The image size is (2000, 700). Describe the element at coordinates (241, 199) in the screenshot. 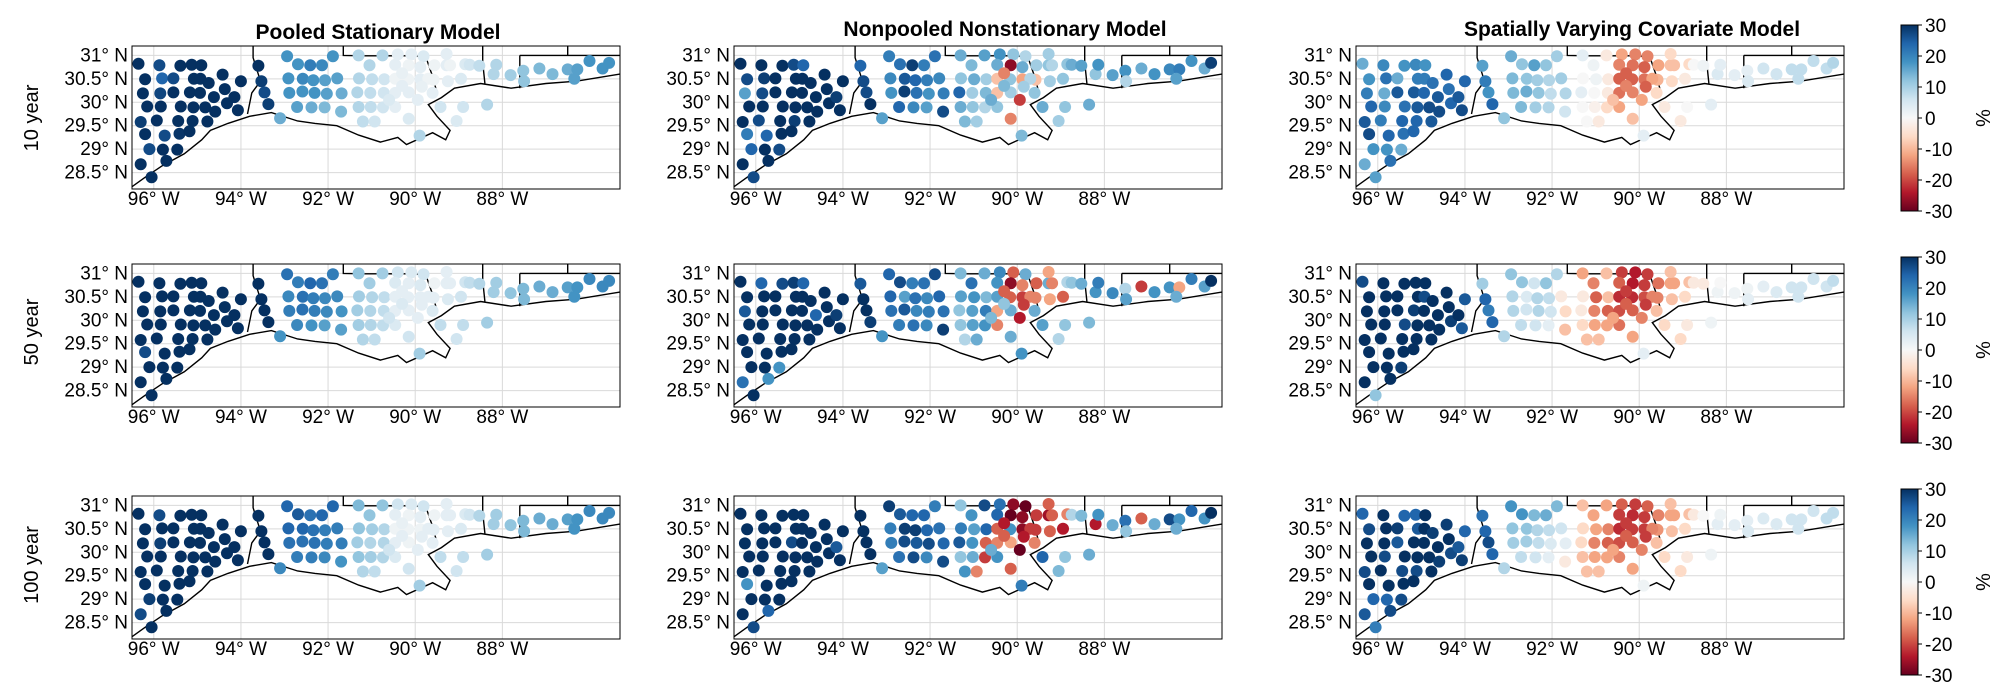

I see `lon-tick-label: 94° W` at that location.